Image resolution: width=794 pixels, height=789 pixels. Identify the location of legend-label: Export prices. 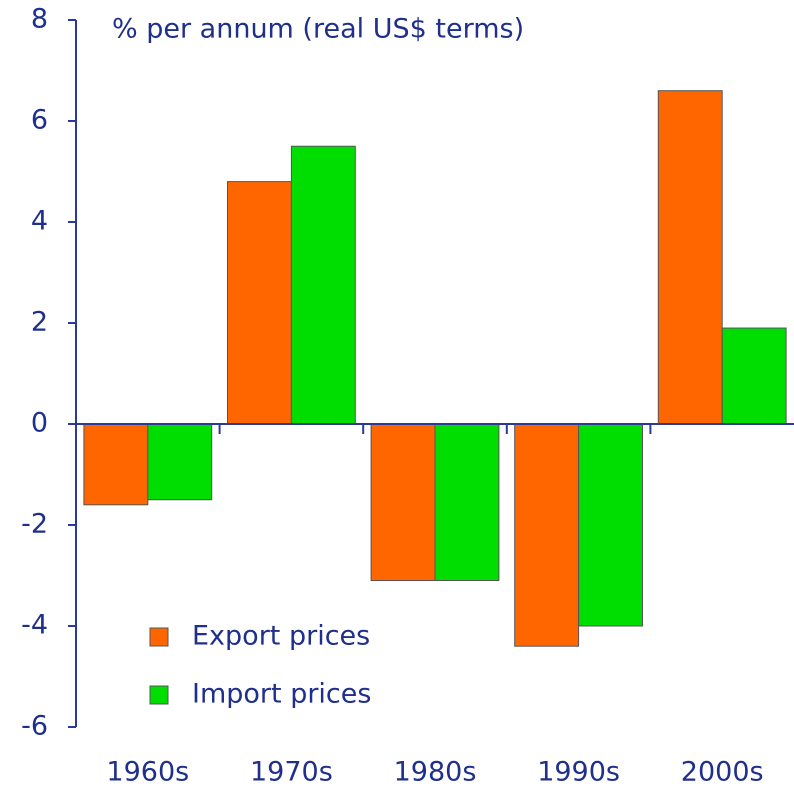
(281, 636).